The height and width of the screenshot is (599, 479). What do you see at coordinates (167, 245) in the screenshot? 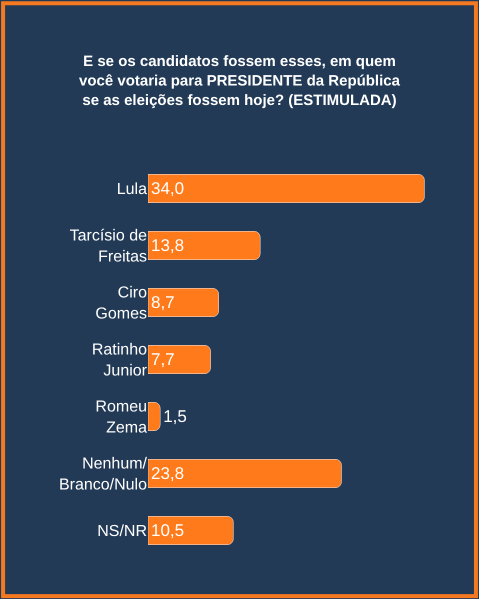
I see `data-label: 13,8` at bounding box center [167, 245].